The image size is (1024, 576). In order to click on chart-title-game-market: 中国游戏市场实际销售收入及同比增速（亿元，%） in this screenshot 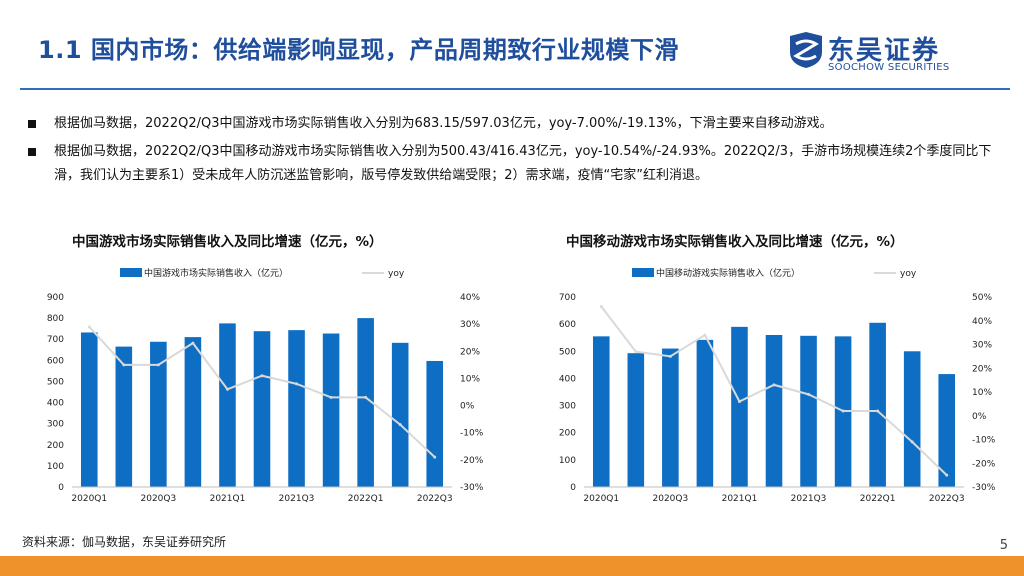, I will do `click(227, 242)`.